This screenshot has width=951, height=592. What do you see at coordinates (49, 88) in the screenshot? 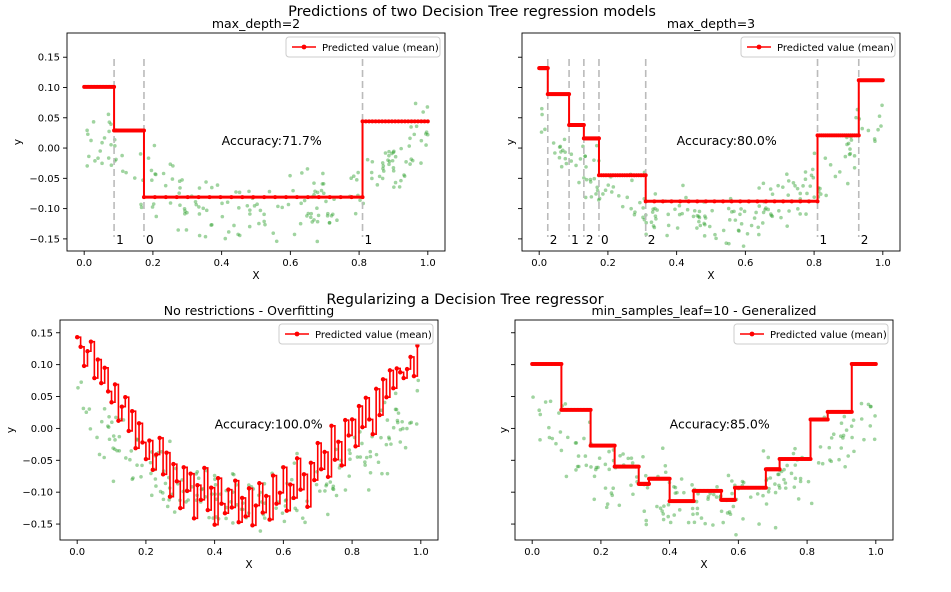
I see `y-tick-label: 0.10` at bounding box center [49, 88].